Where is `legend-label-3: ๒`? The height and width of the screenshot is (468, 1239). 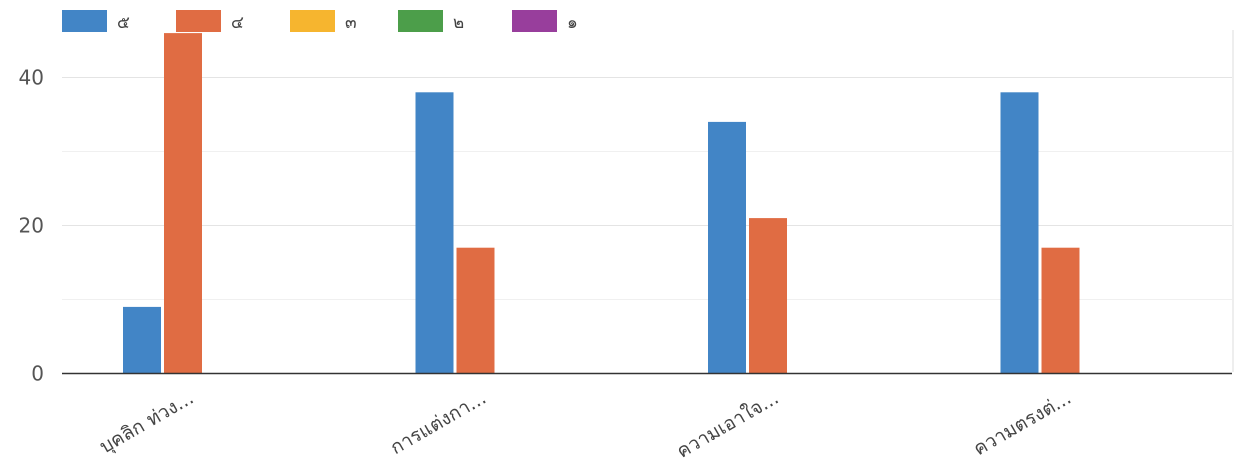 legend-label-3: ๒ is located at coordinates (458, 23).